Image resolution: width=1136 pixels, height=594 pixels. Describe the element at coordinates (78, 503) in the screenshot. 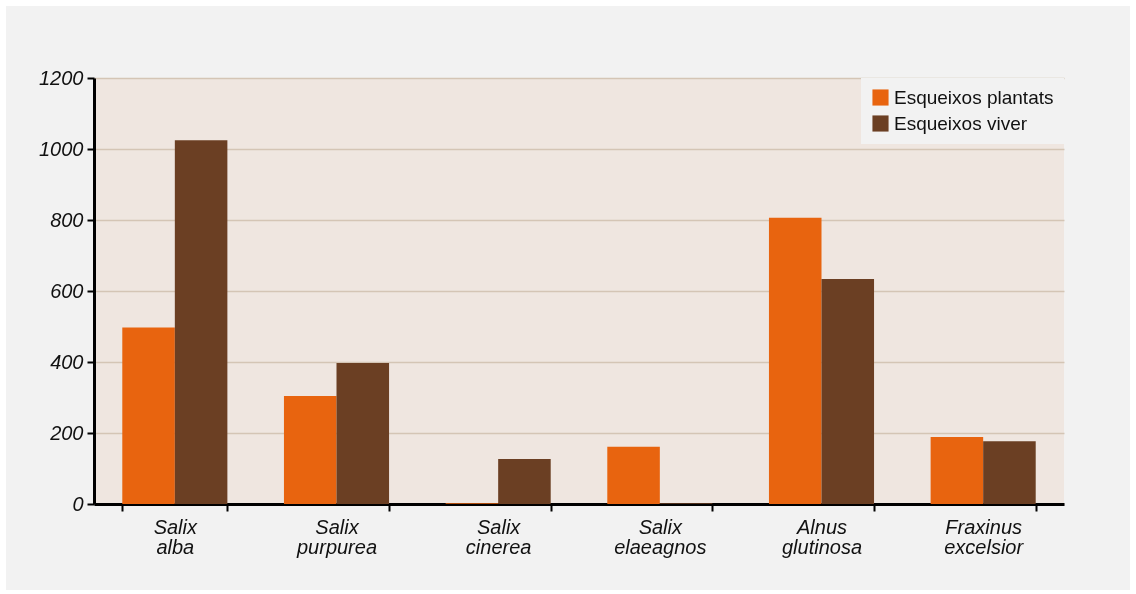

I see `y-tick-label: 0` at that location.